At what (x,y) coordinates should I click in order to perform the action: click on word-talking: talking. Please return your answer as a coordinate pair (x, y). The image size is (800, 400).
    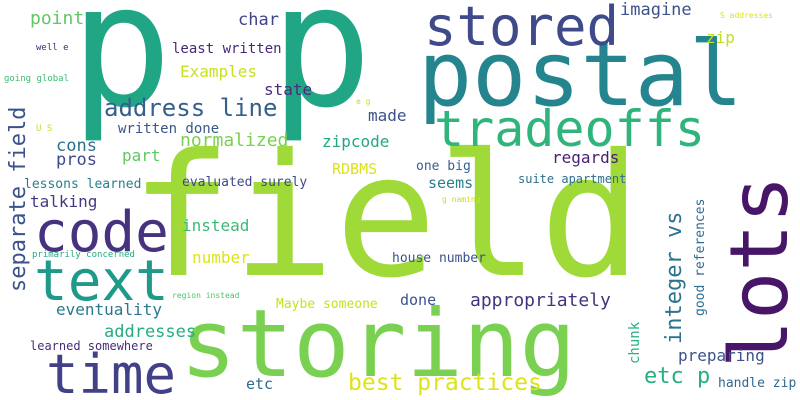
    Looking at the image, I should click on (63, 202).